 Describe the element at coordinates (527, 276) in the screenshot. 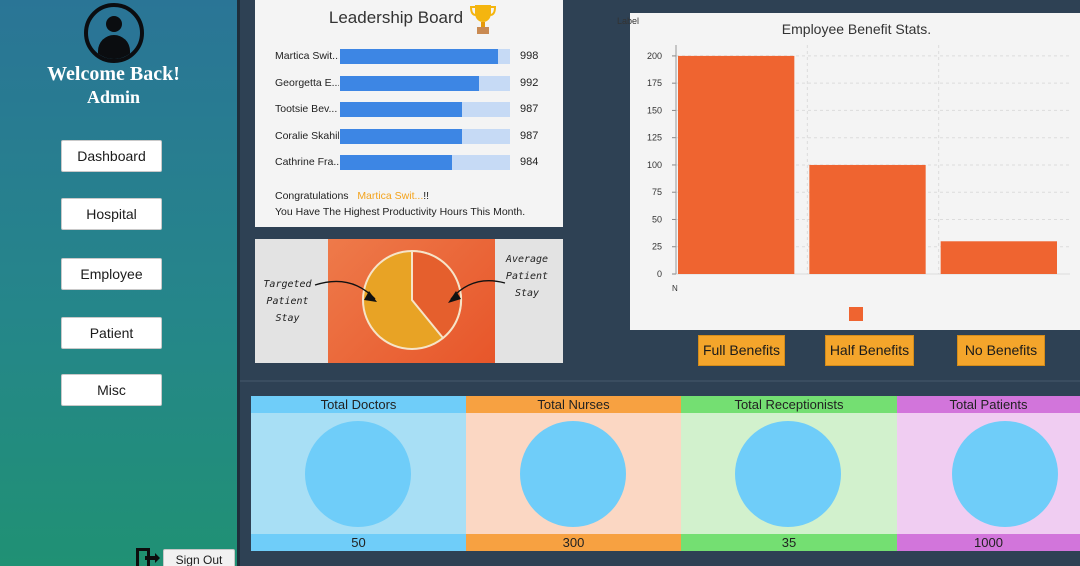

I see `average-stay-label: Average Patient Stay` at that location.